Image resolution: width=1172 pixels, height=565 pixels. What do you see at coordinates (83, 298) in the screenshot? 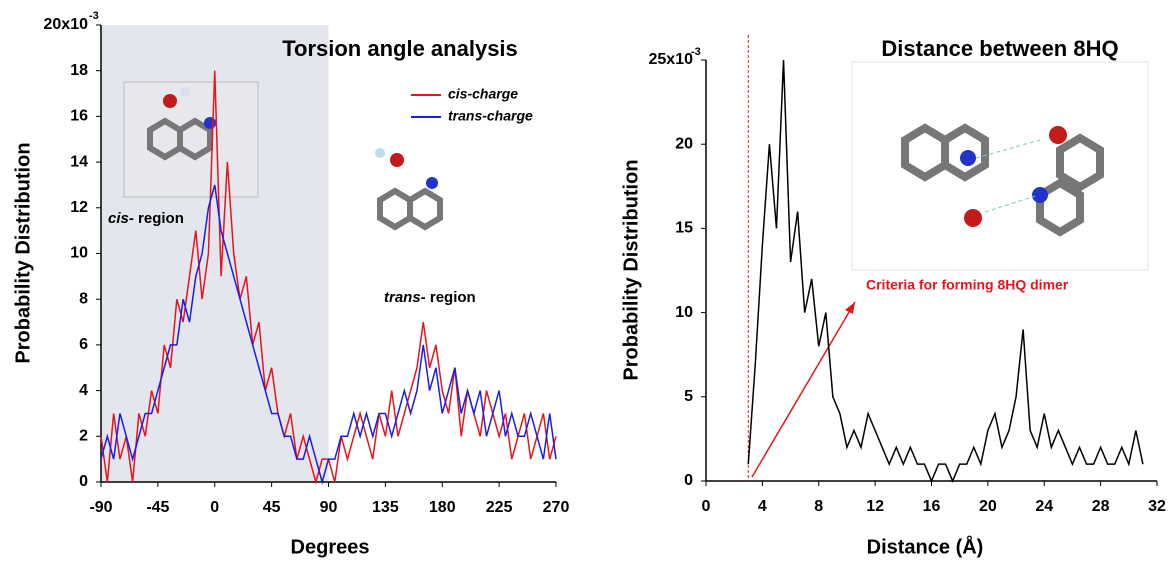
I see `y-tick-label: 8` at bounding box center [83, 298].